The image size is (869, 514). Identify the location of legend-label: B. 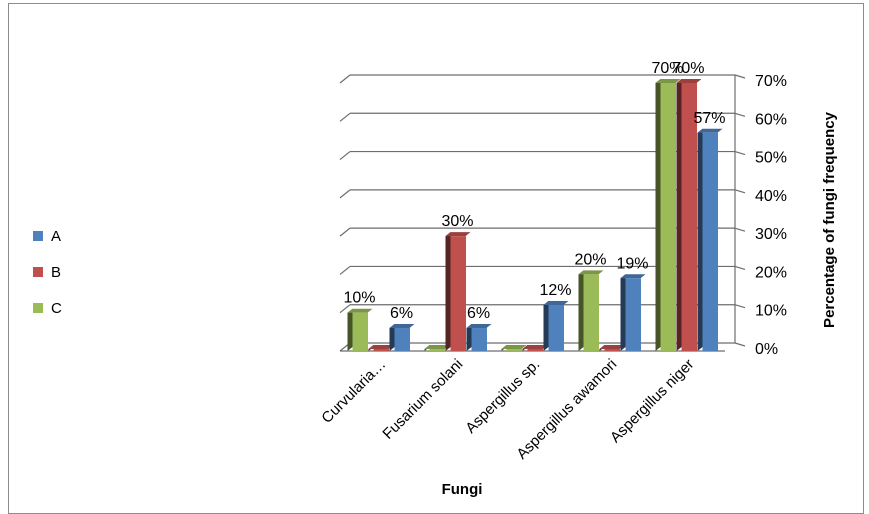
(56, 272).